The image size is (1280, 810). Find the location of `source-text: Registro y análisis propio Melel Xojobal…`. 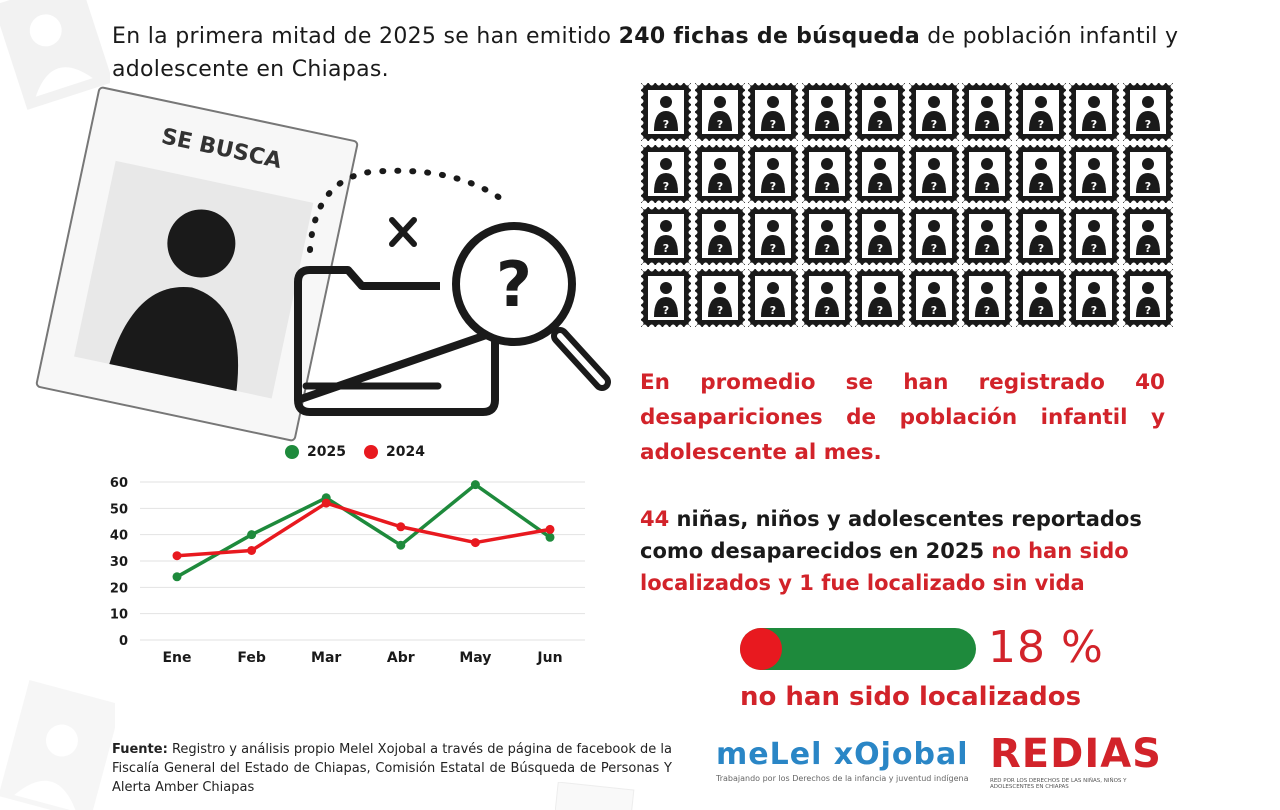

source-text: Registro y análisis propio Melel Xojobal… is located at coordinates (392, 768).